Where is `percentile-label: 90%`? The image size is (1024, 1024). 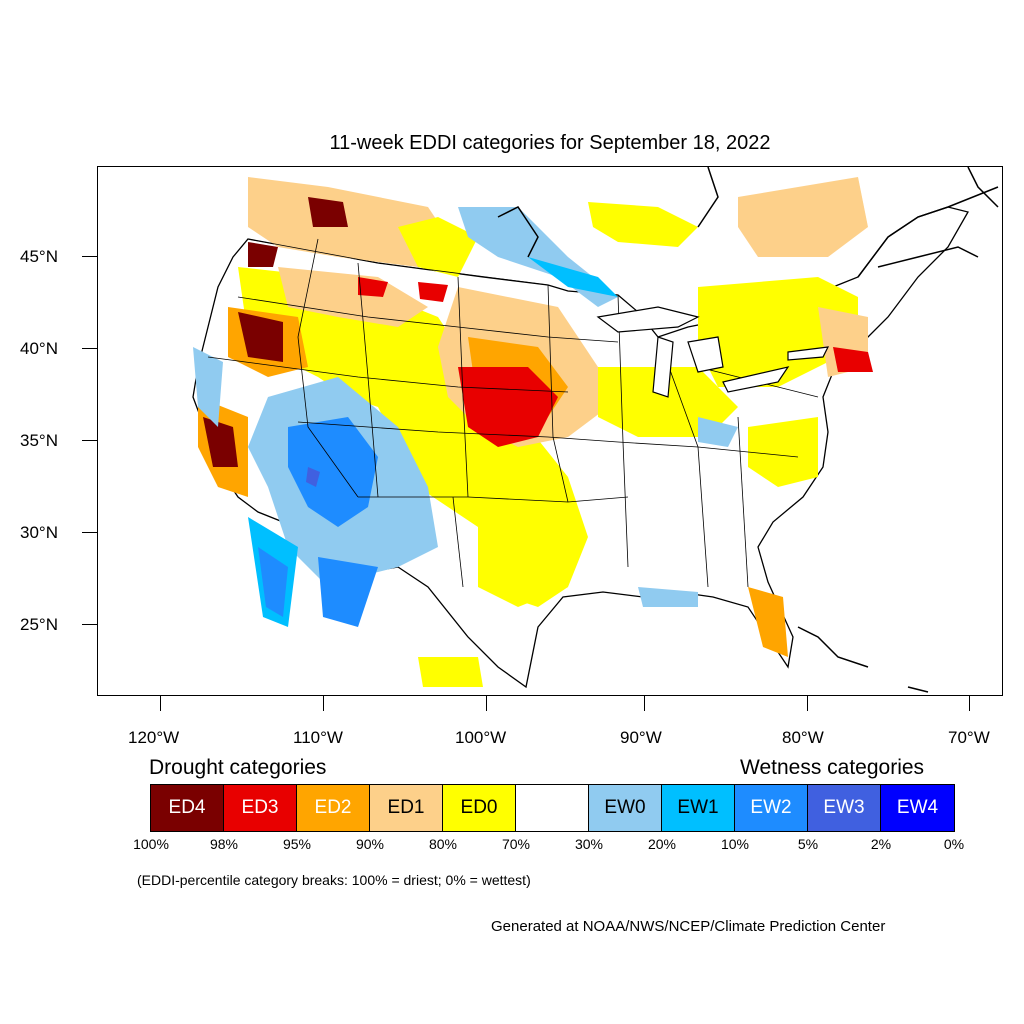
percentile-label: 90% is located at coordinates (370, 844).